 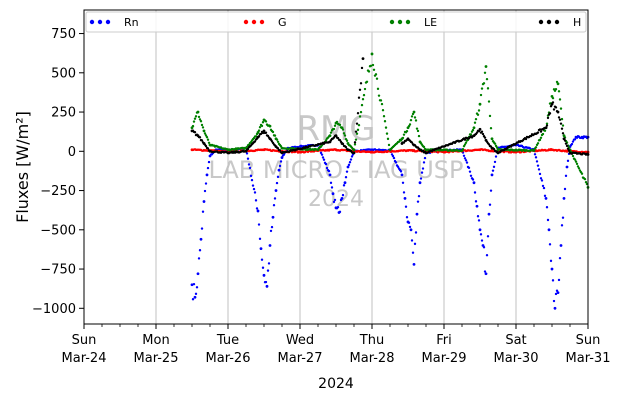 What do you see at coordinates (227, 340) in the screenshot?
I see `x-tick-day: Tue` at bounding box center [227, 340].